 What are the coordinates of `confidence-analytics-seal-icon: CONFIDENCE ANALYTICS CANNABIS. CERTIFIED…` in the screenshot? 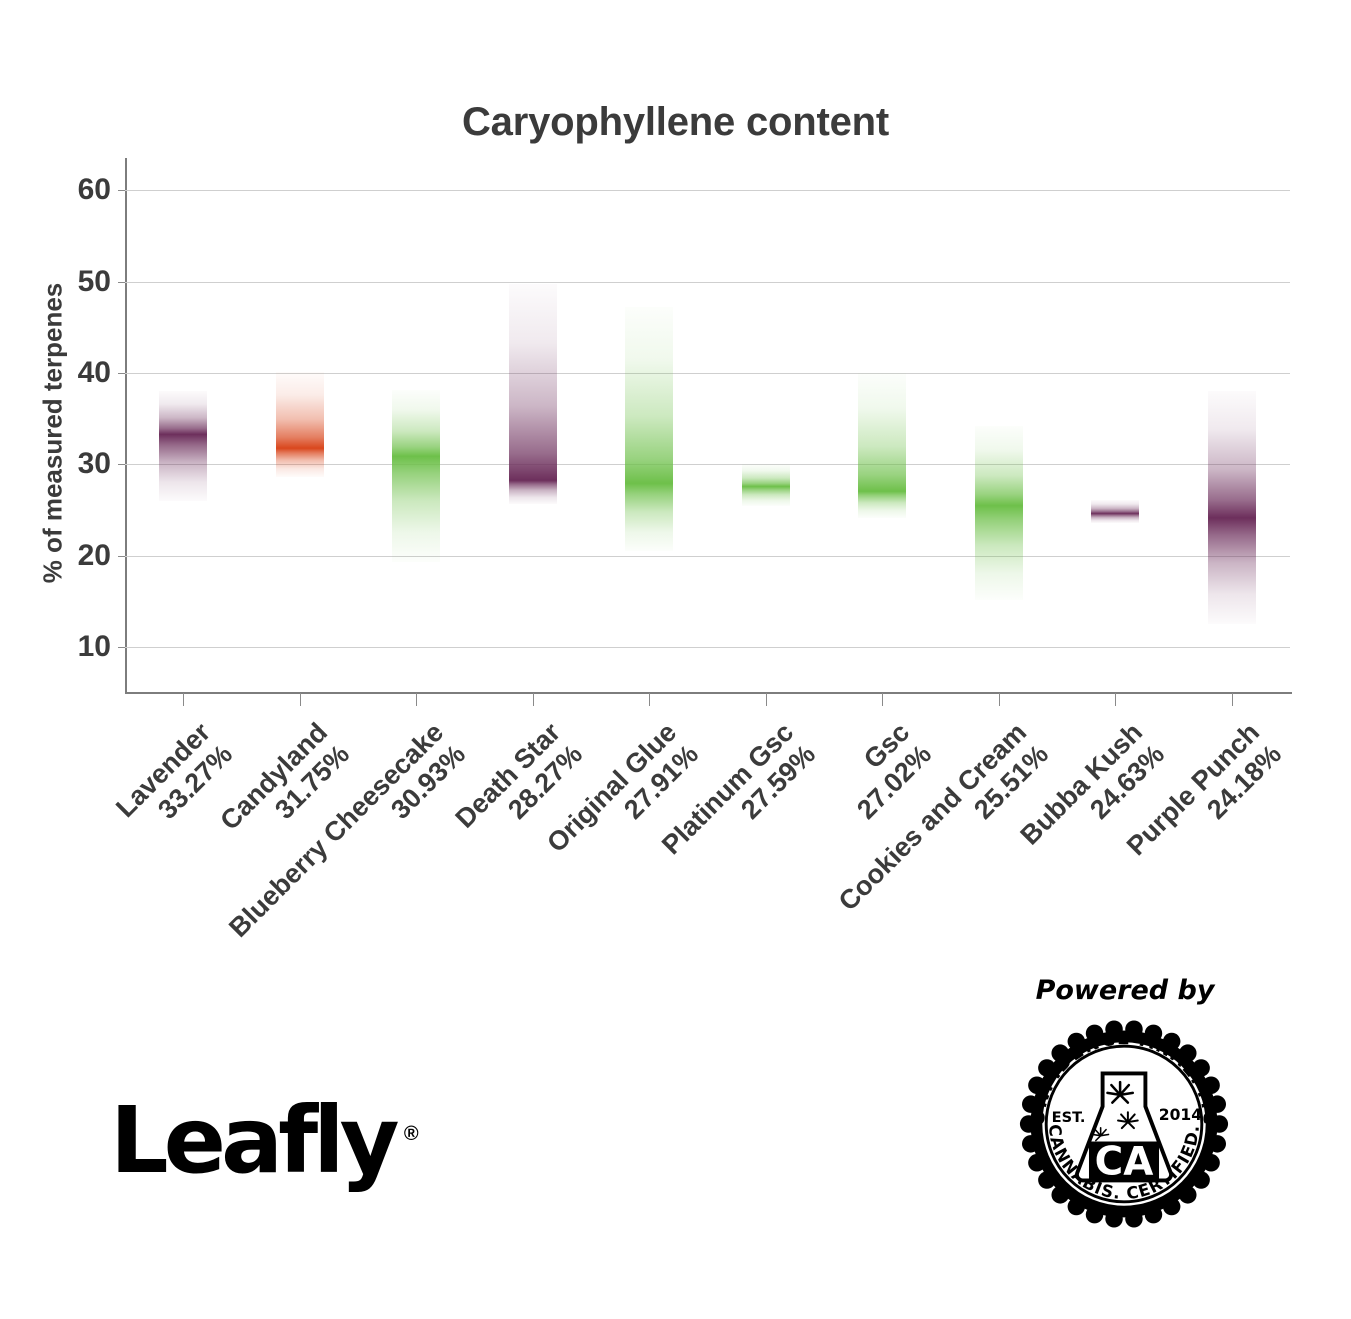 It's located at (1123, 1122).